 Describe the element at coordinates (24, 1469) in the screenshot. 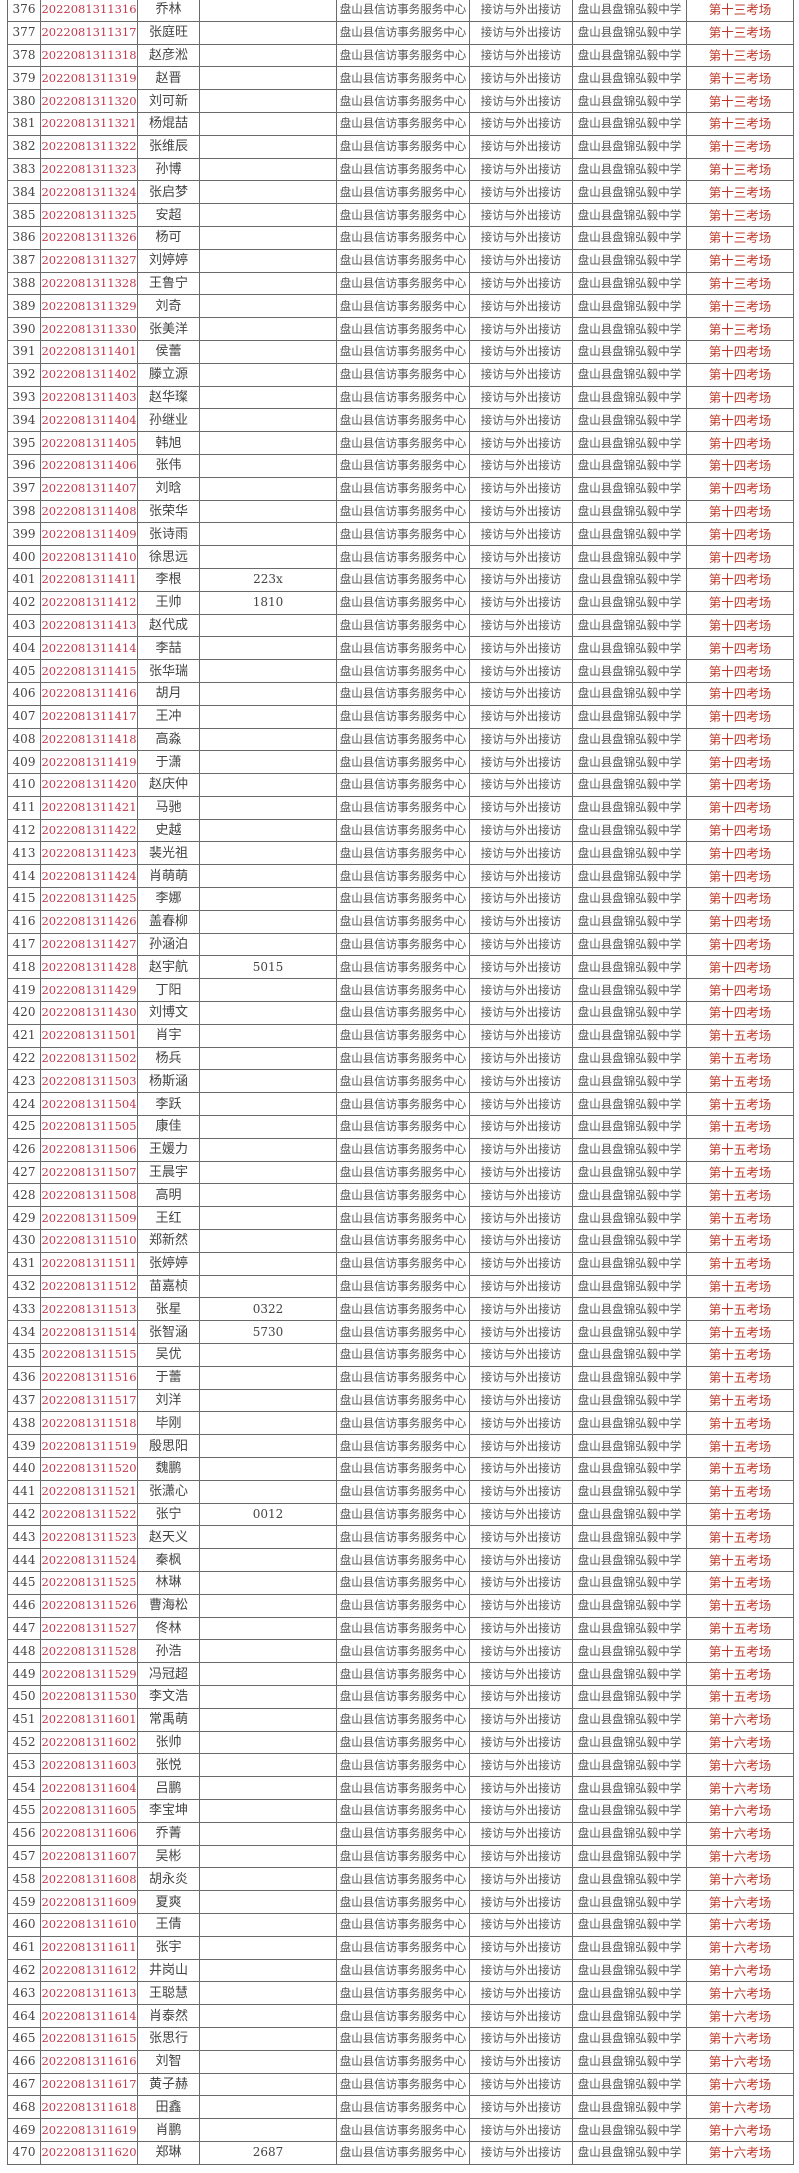

I see `row-number: 440` at that location.